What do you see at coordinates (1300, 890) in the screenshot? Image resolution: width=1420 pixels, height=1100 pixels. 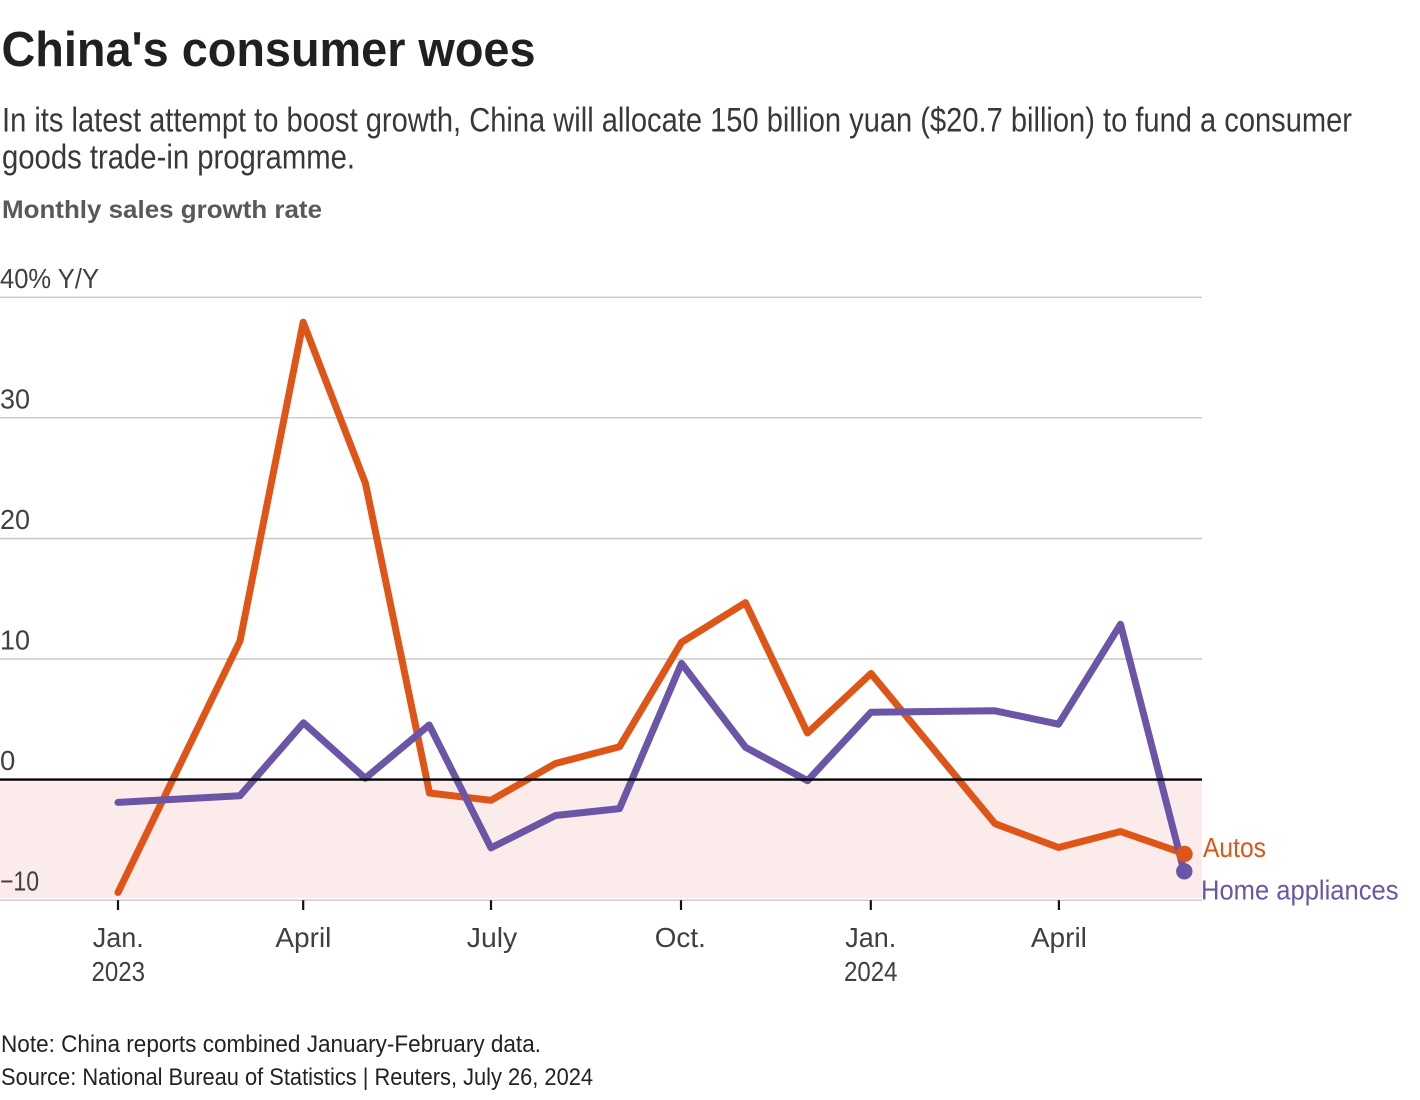 I see `svg-text: Home appliances` at bounding box center [1300, 890].